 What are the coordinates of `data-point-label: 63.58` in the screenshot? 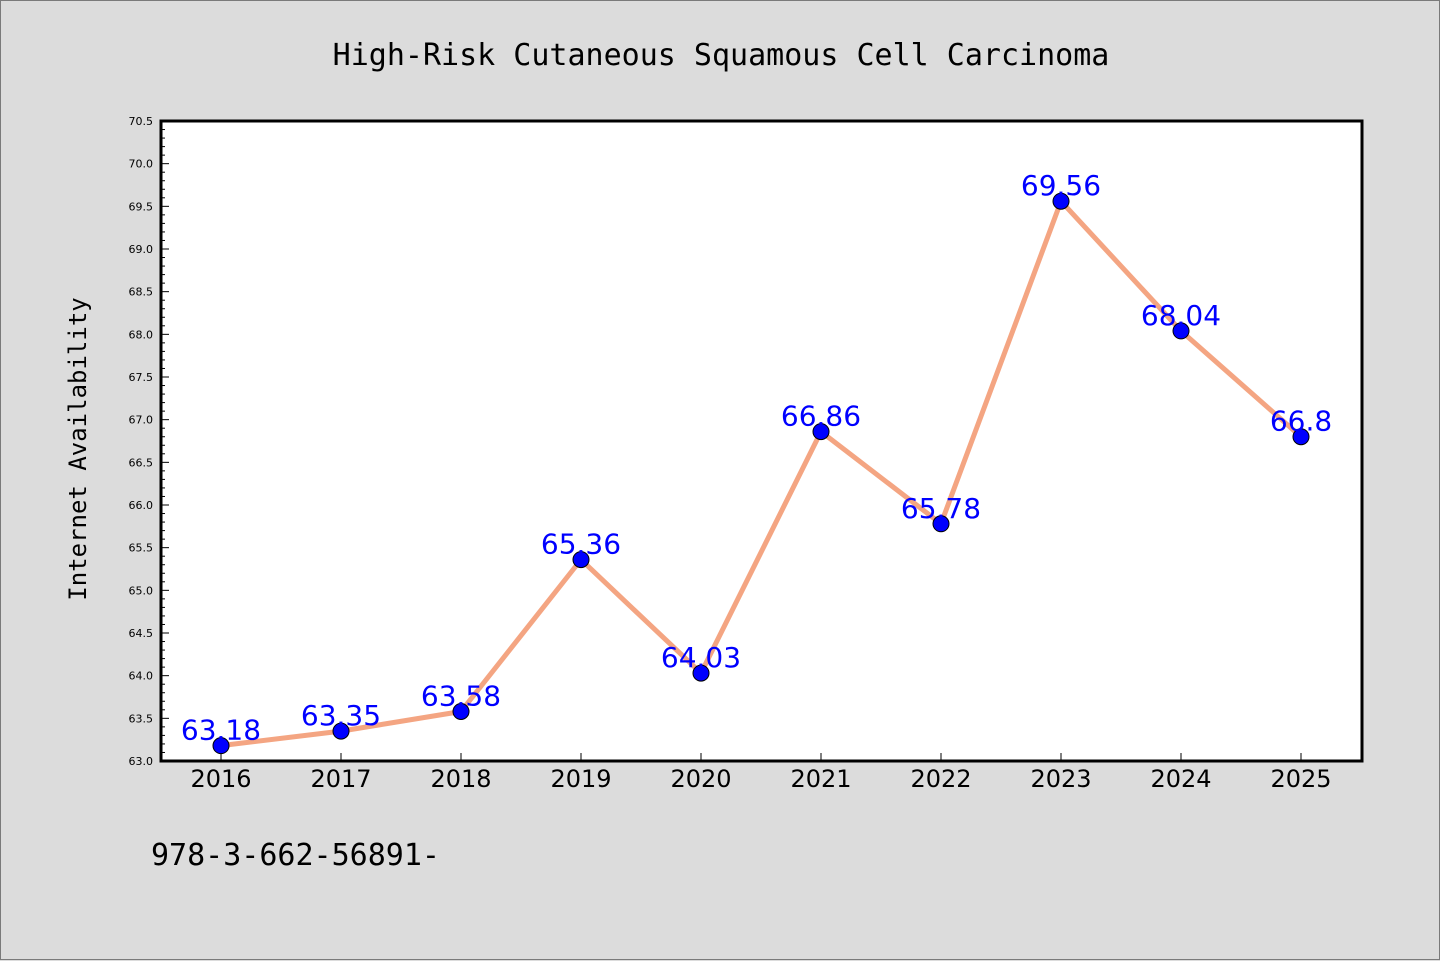 It's located at (461, 696).